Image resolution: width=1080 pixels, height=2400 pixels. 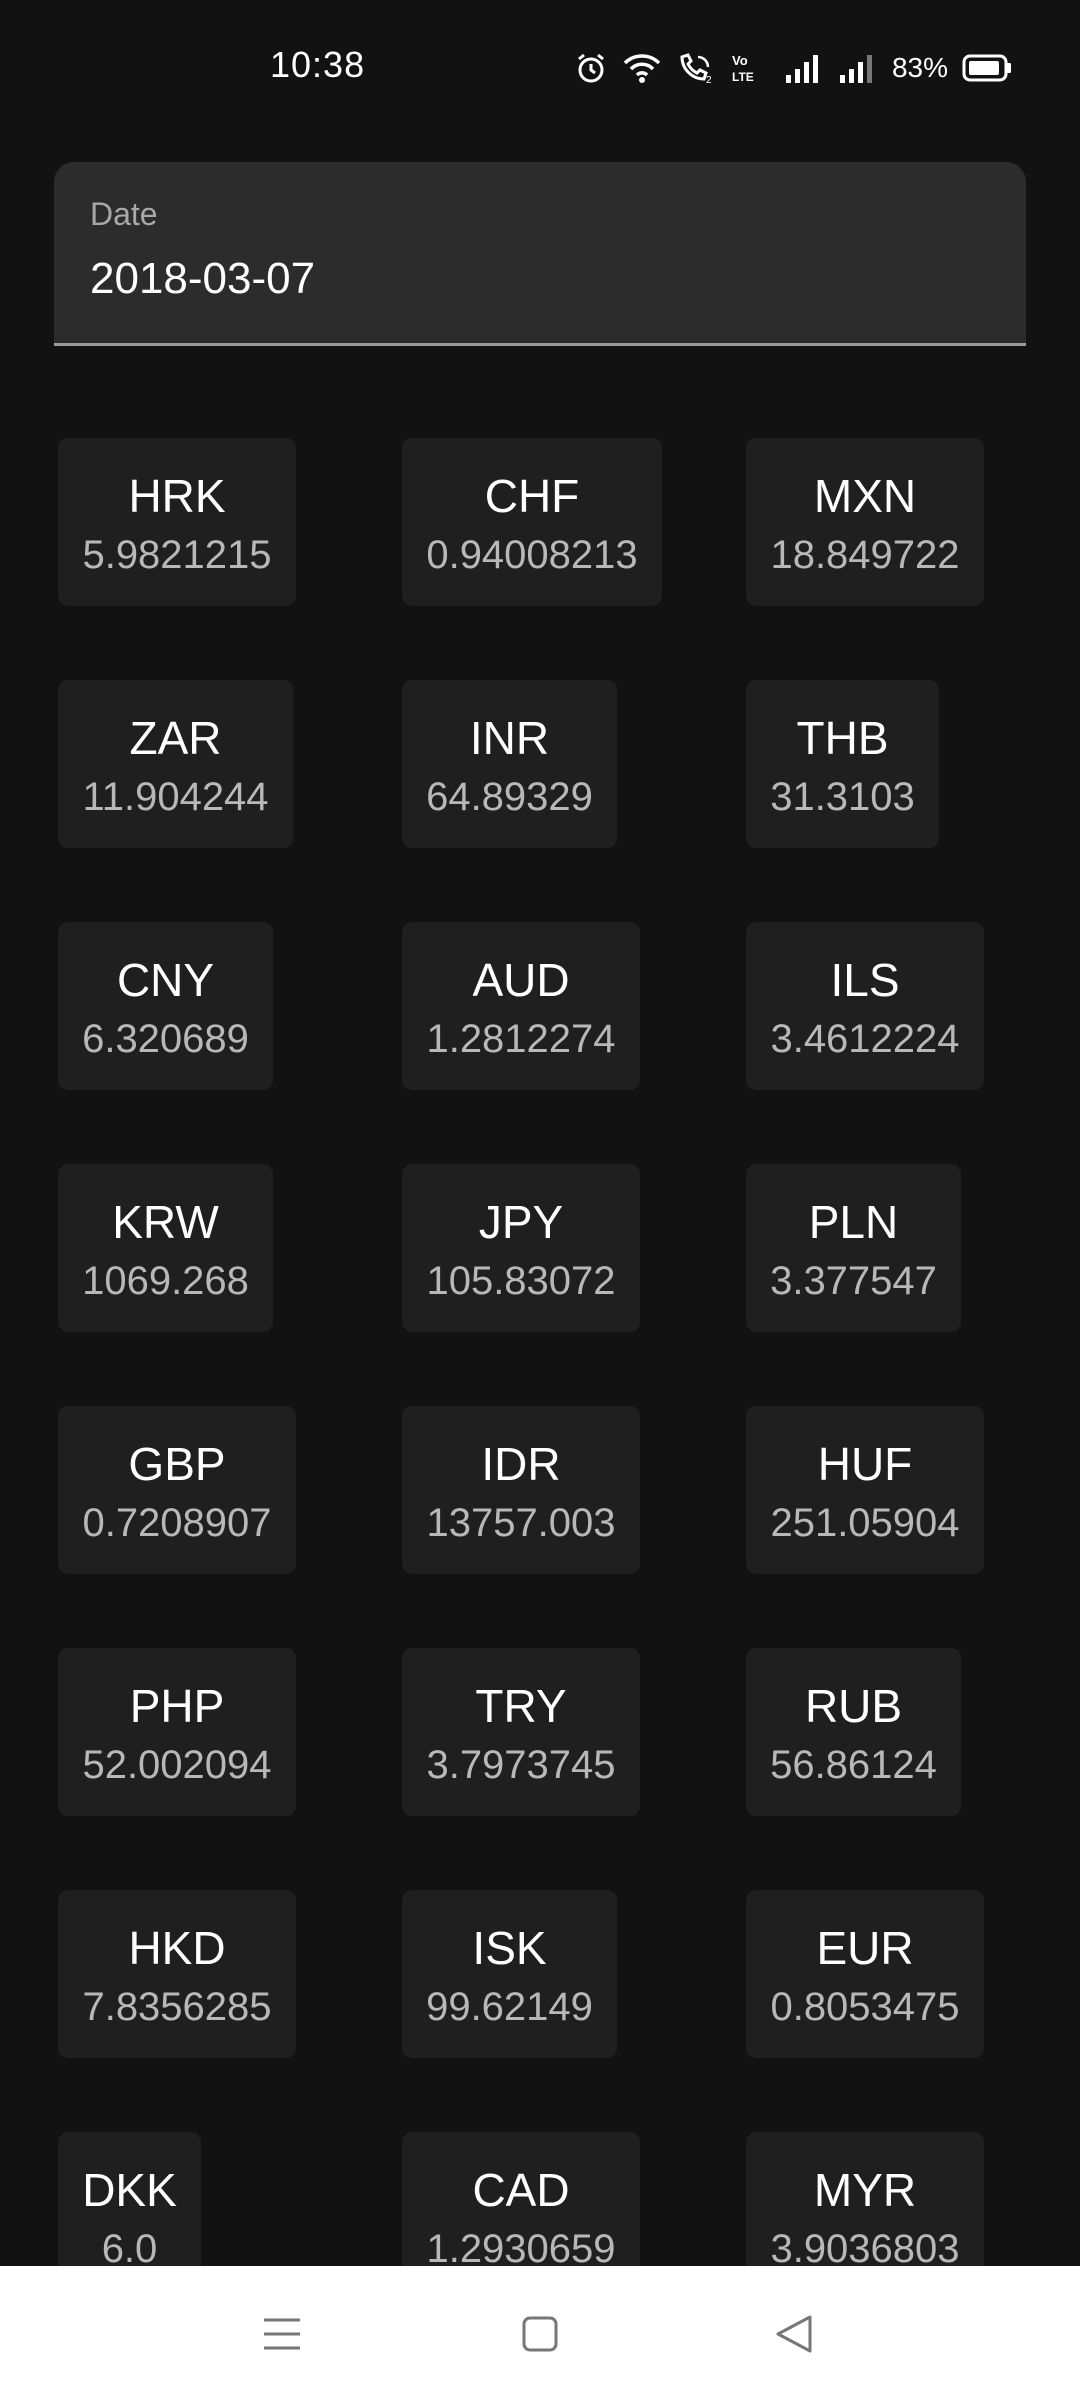 I want to click on currency-code: PLN, so click(x=853, y=1222).